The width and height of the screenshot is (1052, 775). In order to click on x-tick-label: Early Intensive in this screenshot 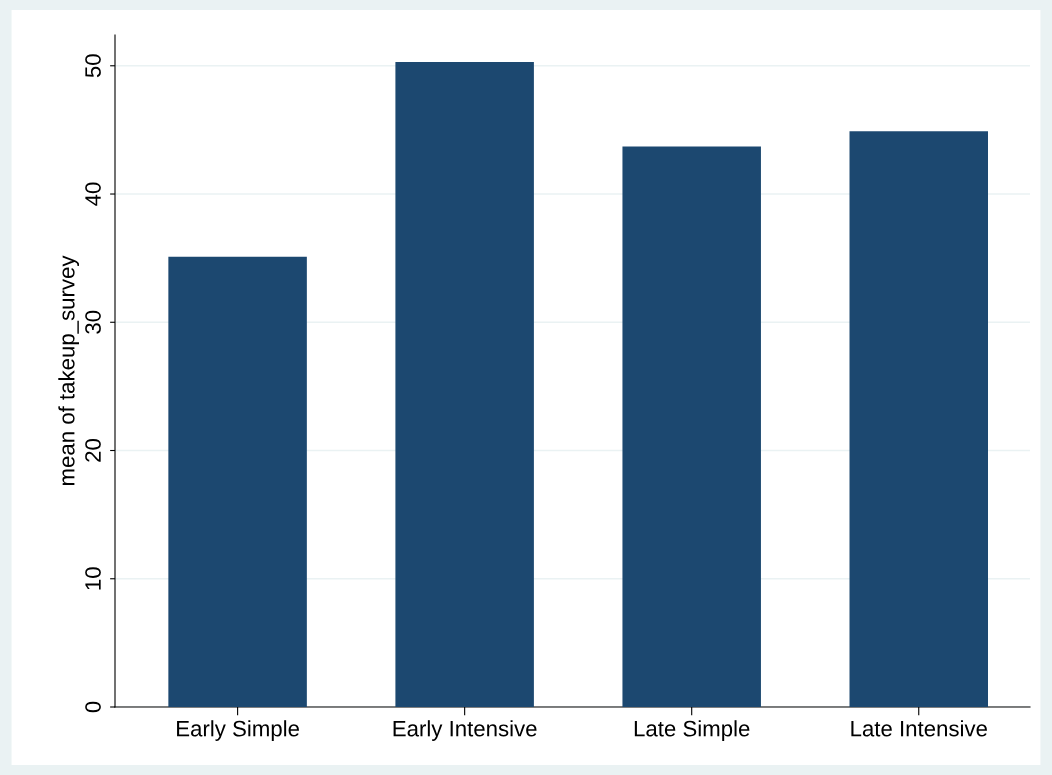, I will do `click(465, 730)`.